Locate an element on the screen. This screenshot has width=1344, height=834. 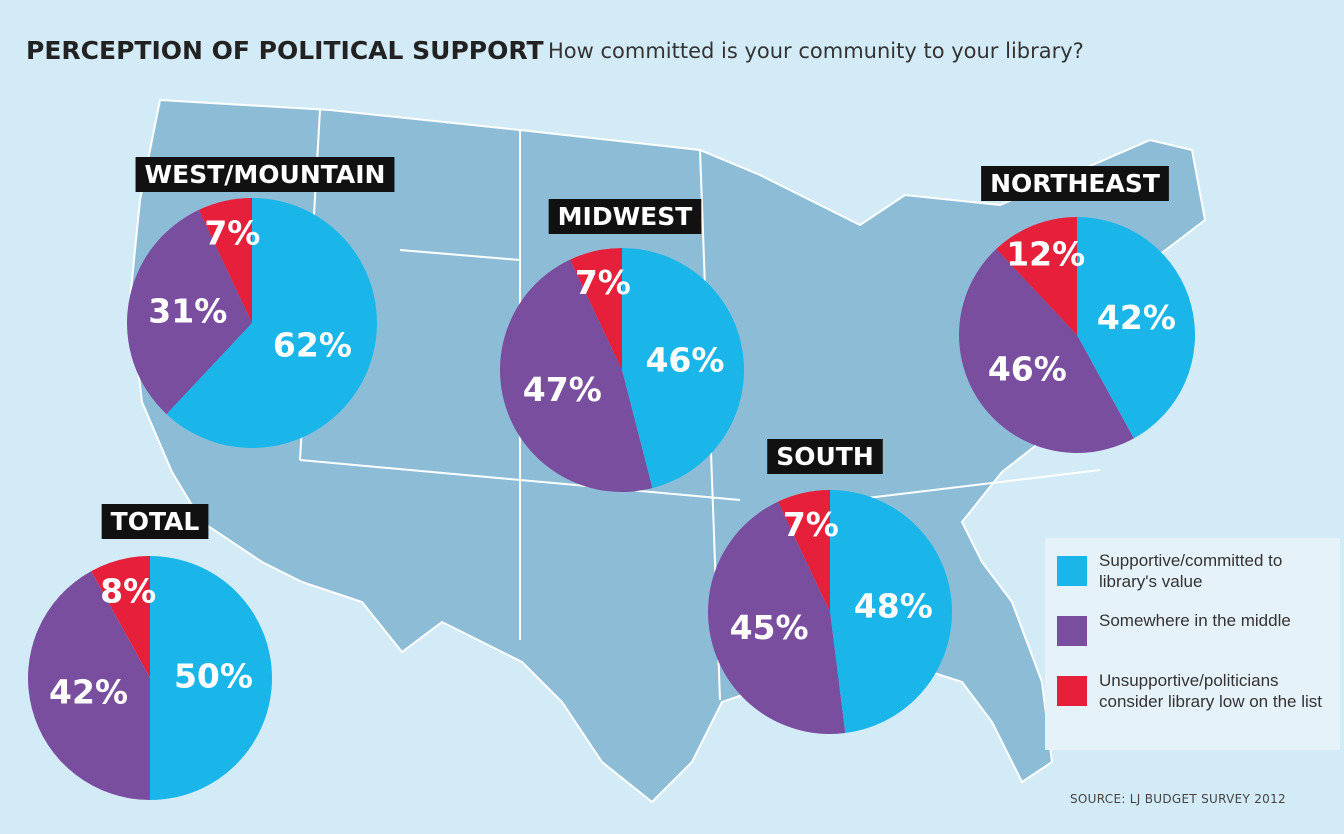
title: PERCEPTION OF POLITICAL SUPPORT is located at coordinates (285, 50).